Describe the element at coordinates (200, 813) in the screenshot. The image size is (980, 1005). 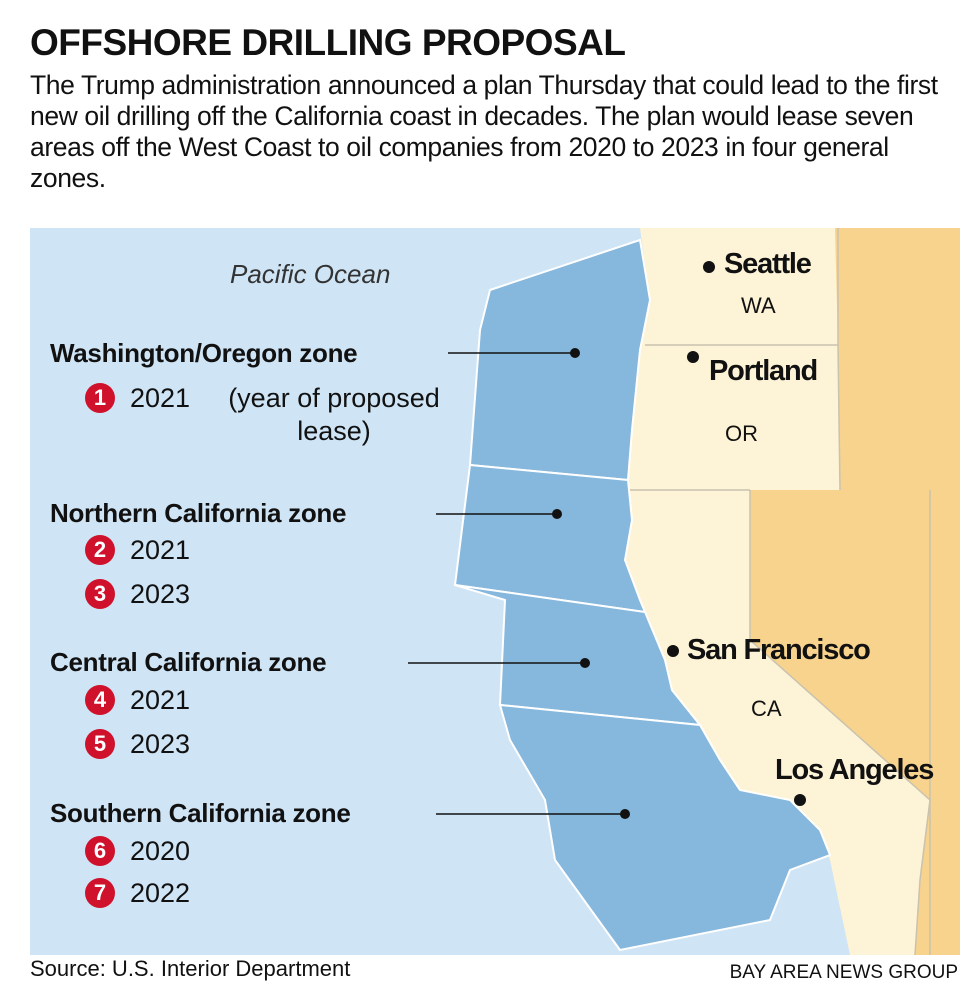
I see `zone-label: Southern California zone` at that location.